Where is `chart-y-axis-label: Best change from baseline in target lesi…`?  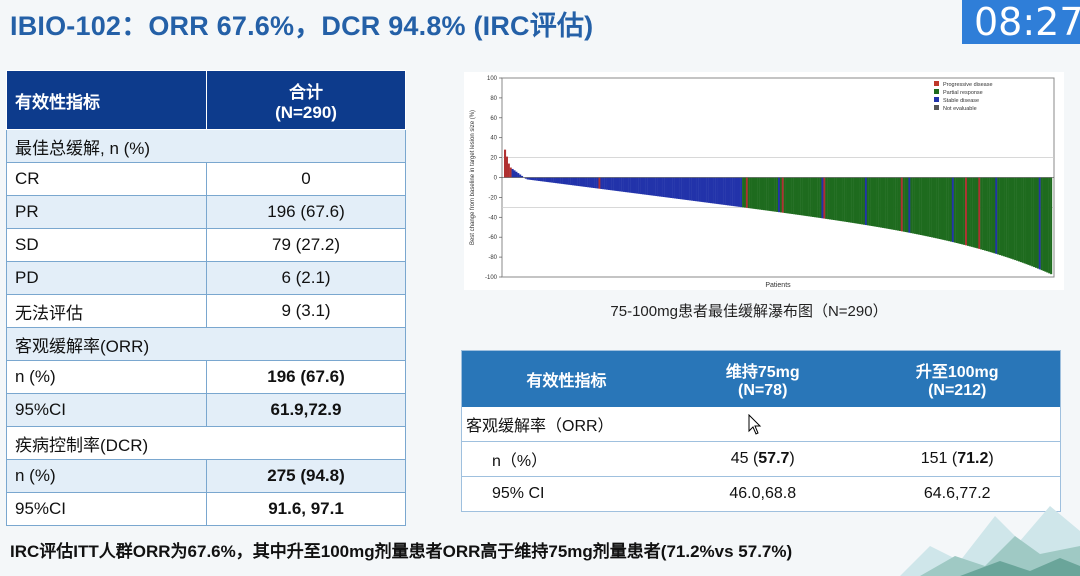
chart-y-axis-label: Best change from baseline in target lesi… is located at coordinates (473, 177).